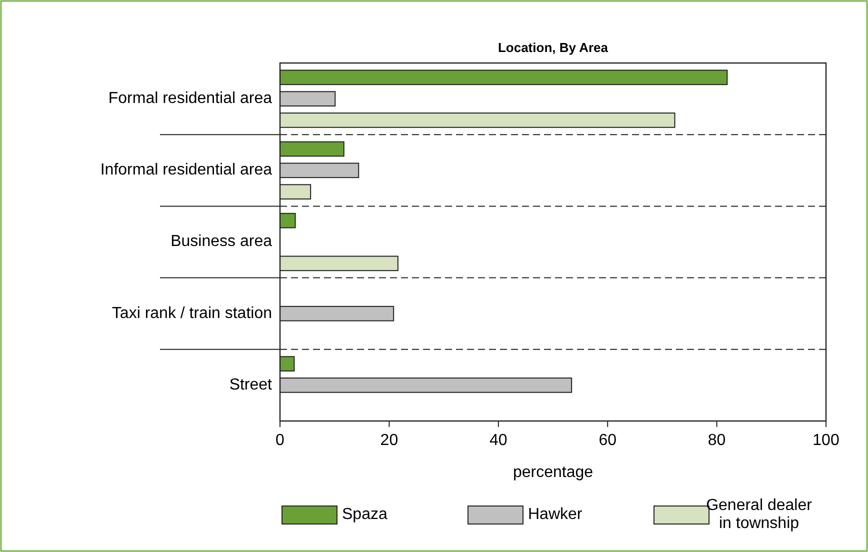  What do you see at coordinates (499, 440) in the screenshot?
I see `x-tick-label: 40` at bounding box center [499, 440].